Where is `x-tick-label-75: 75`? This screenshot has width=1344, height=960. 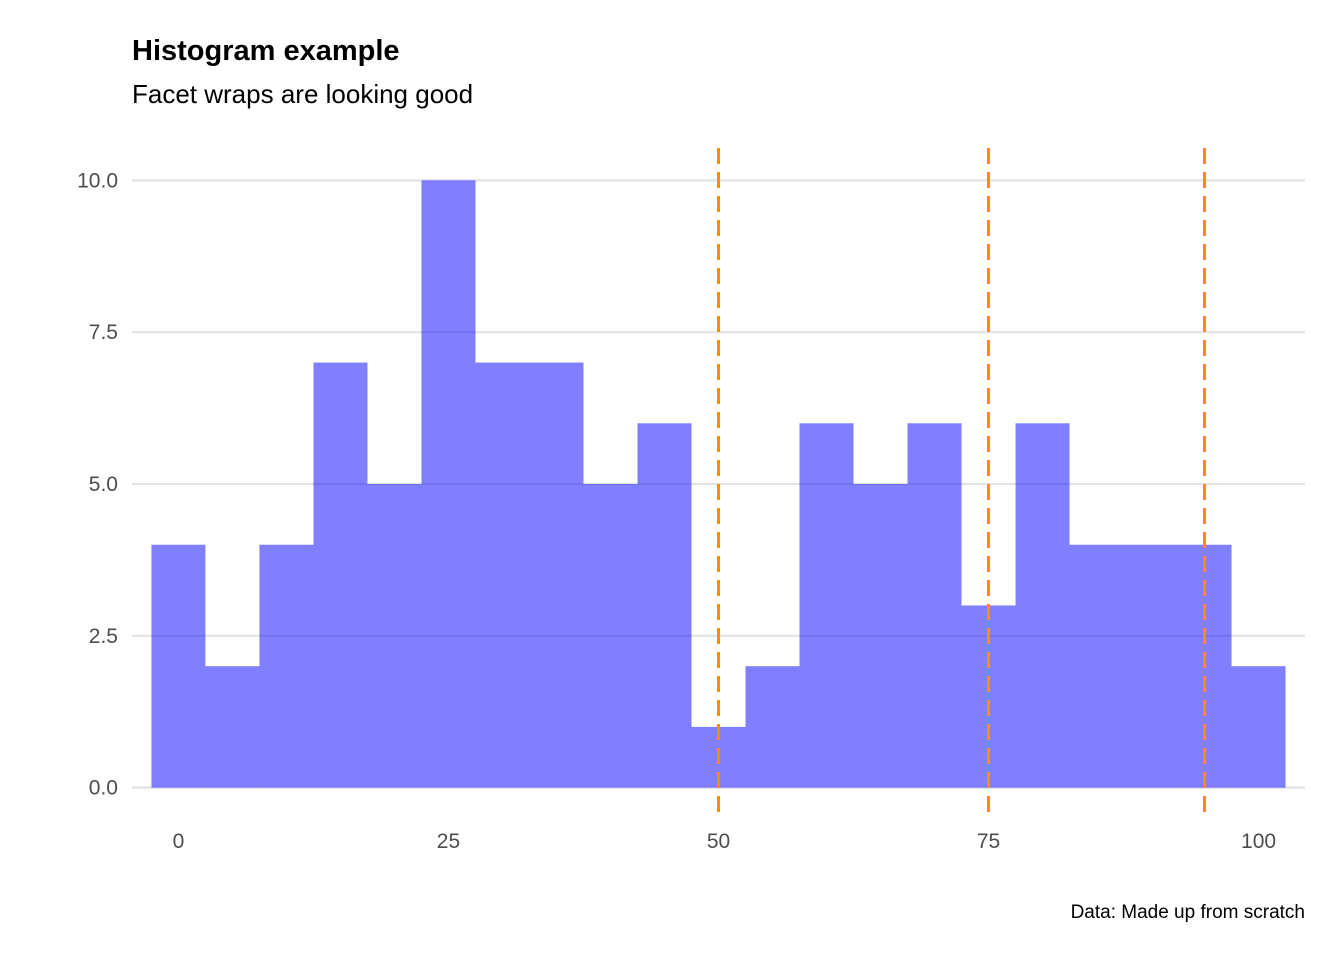
x-tick-label-75: 75 is located at coordinates (988, 841).